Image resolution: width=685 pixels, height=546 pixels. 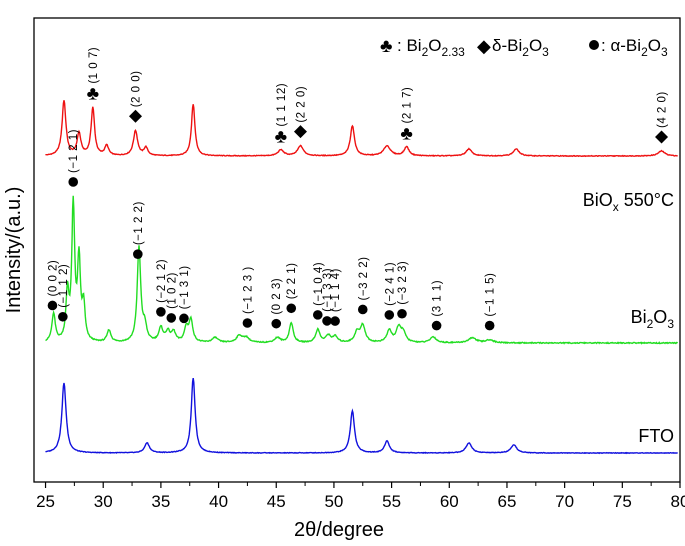 I want to click on peak-label: (4 2 0), so click(x=663, y=109).